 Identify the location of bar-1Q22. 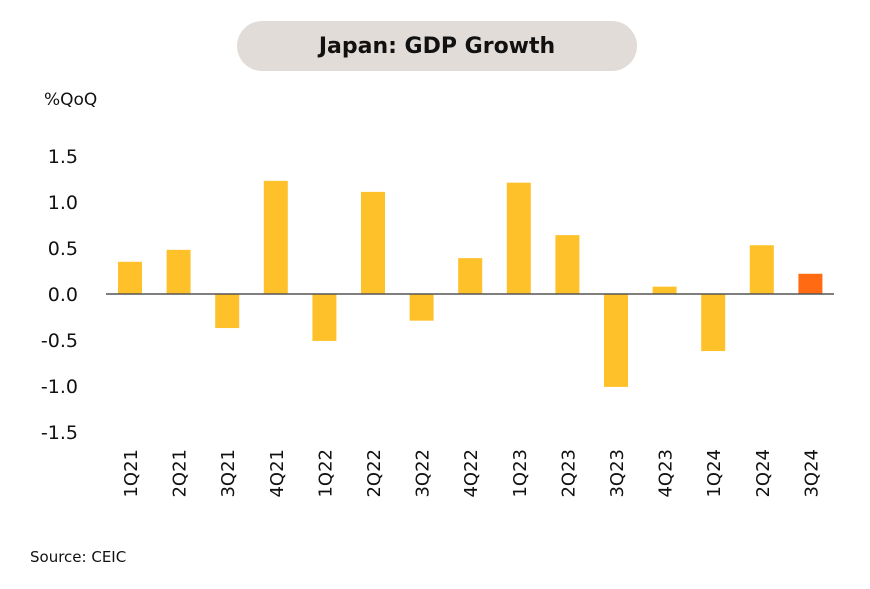
(324, 317).